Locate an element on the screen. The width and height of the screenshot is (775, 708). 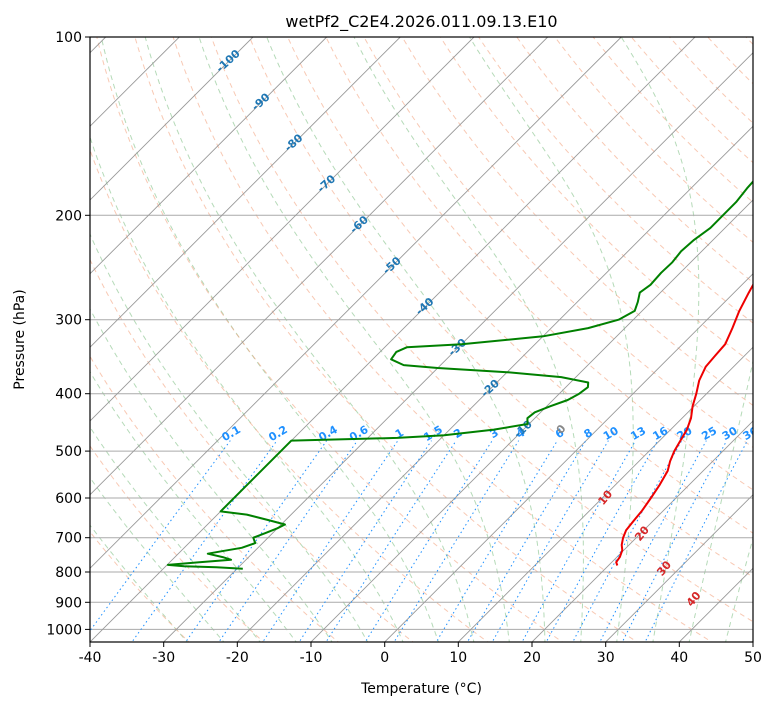
x-tick-label: 30 is located at coordinates (606, 658).